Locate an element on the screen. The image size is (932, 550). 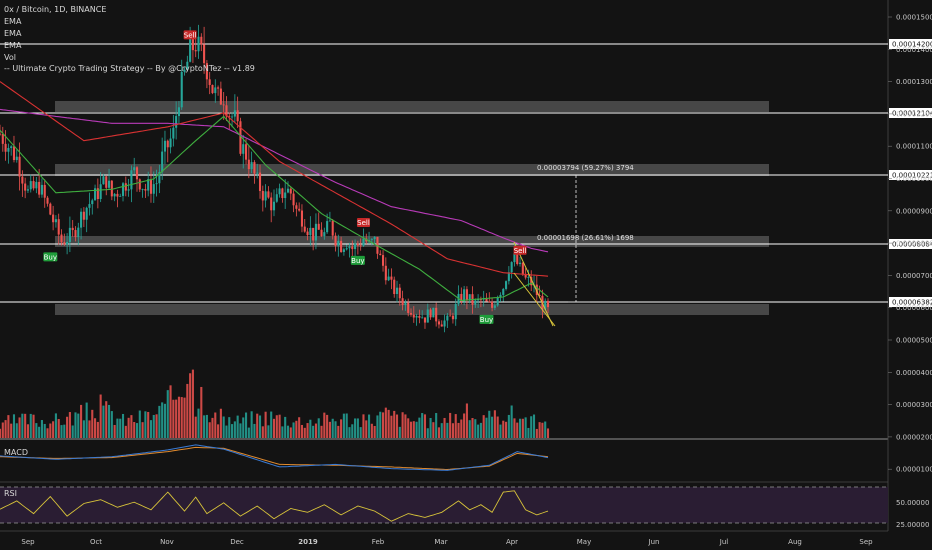
x-tick-label: Apr is located at coordinates (512, 542).